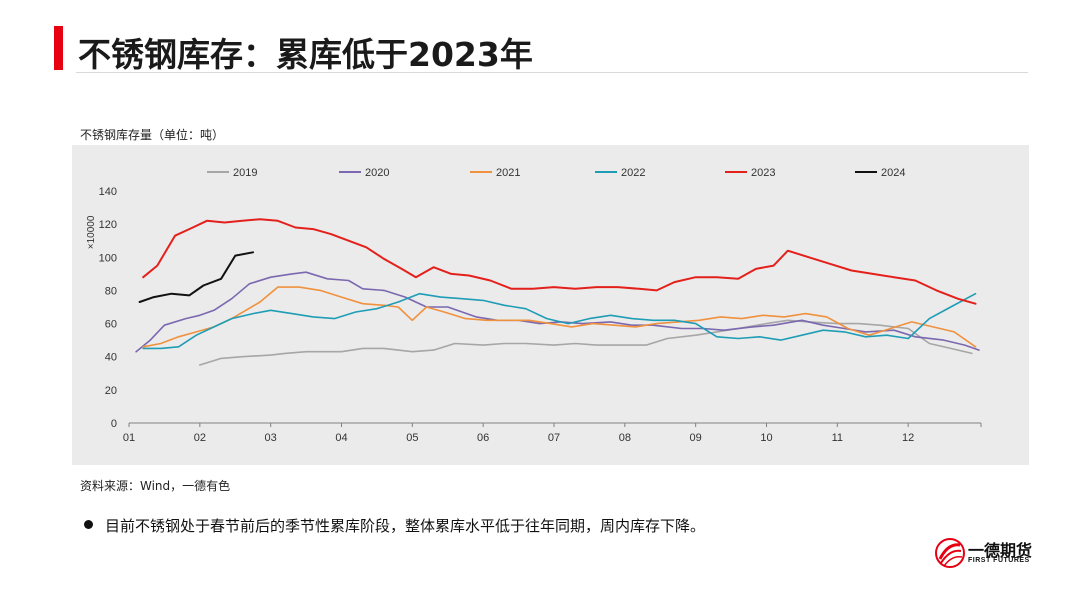 The width and height of the screenshot is (1080, 608). What do you see at coordinates (108, 192) in the screenshot?
I see `y-tick-label: 140` at bounding box center [108, 192].